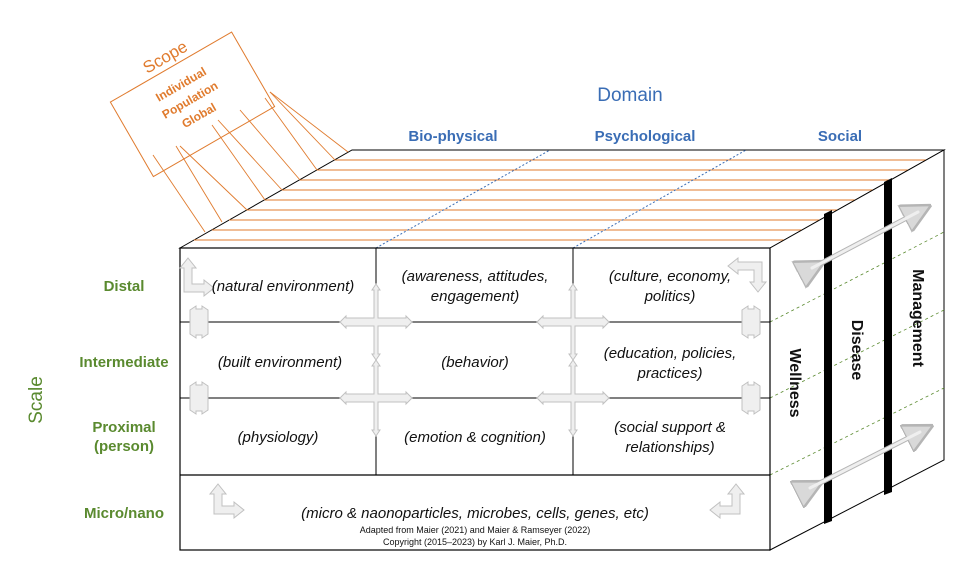 The height and width of the screenshot is (572, 960). What do you see at coordinates (669, 447) in the screenshot?
I see `cell-proximal-social-line2: relationships)` at bounding box center [669, 447].